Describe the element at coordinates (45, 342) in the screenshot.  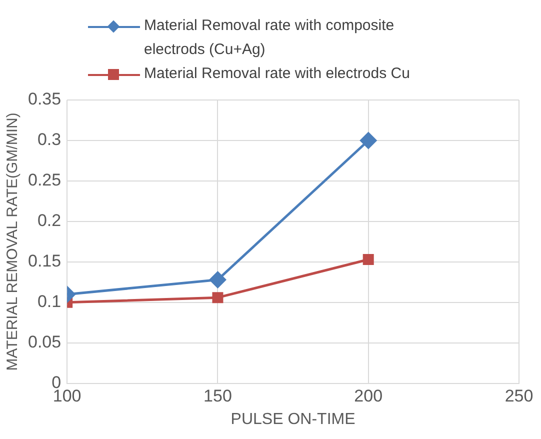
I see `y-tick-label: 0.05` at that location.